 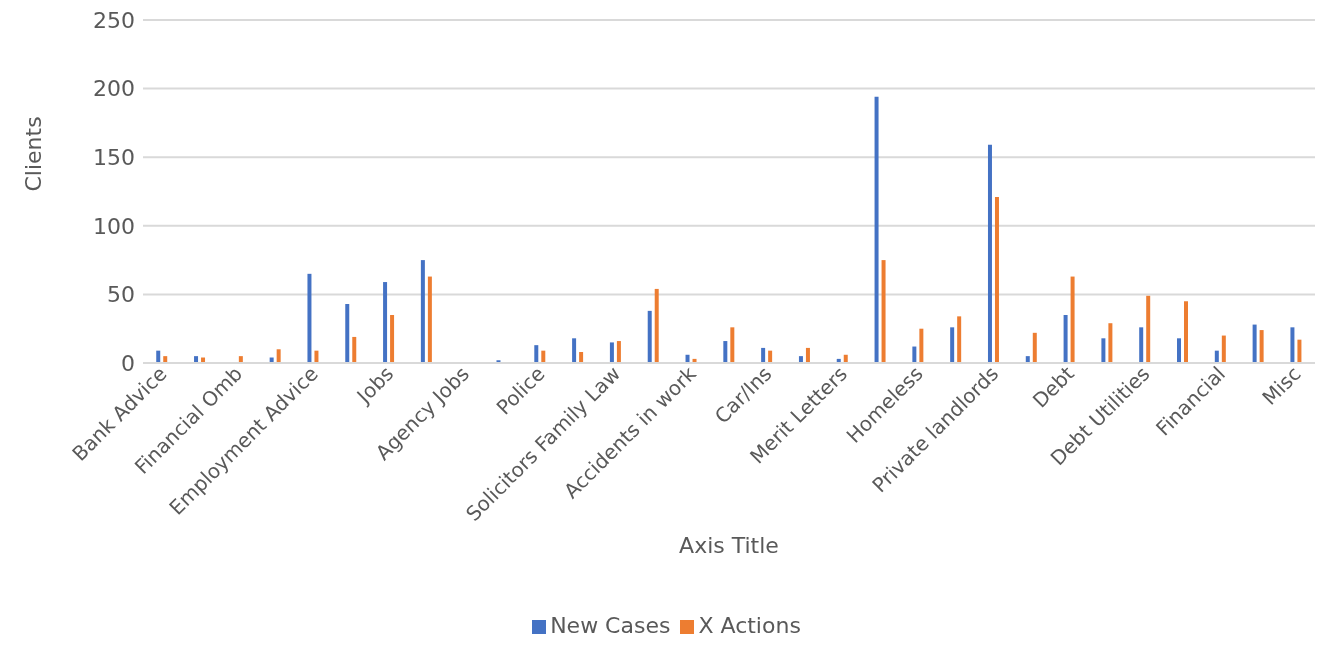 I want to click on y-tick-label: 50, so click(x=121, y=295).